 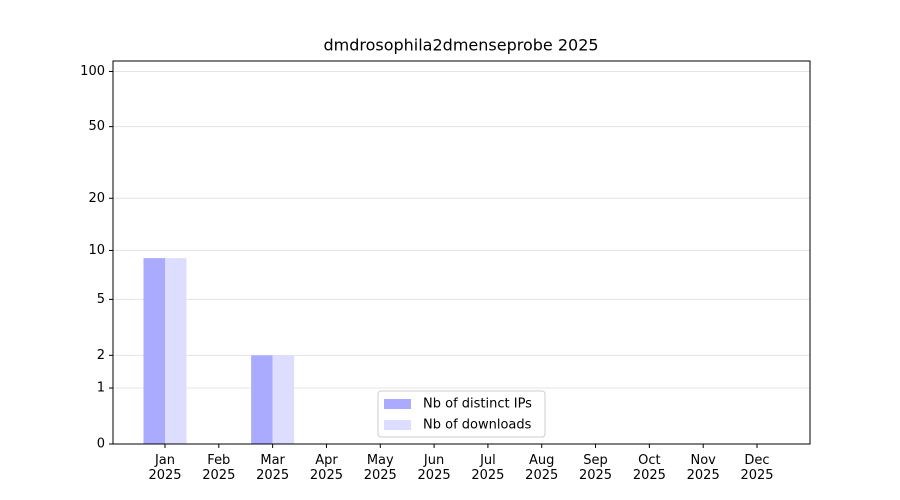 I want to click on x-tick-label: Dec 2025, so click(x=757, y=468).